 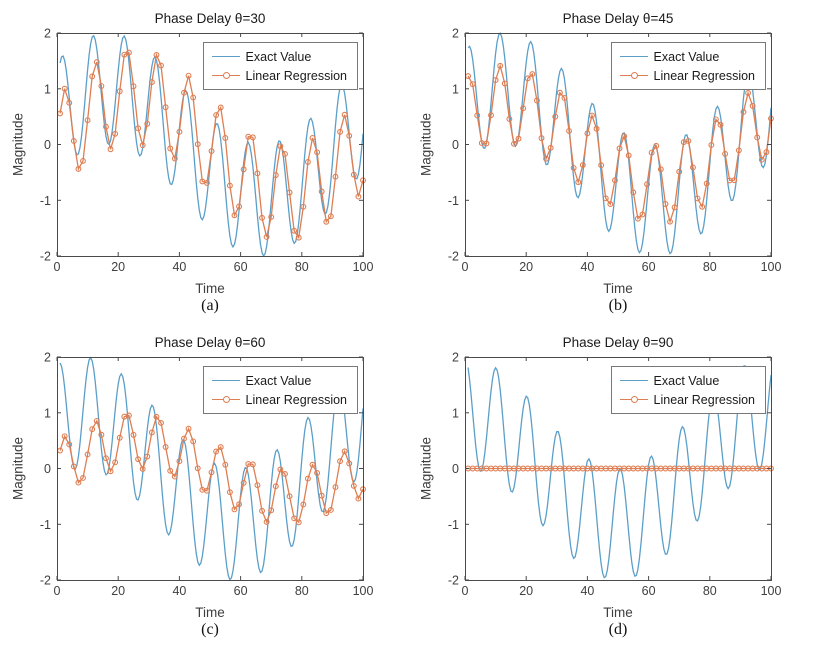 What do you see at coordinates (47, 413) in the screenshot?
I see `y-tick-label: 1` at bounding box center [47, 413].